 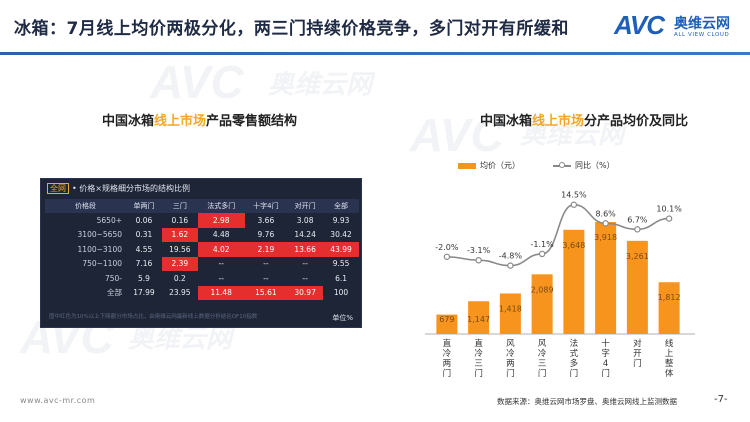 What do you see at coordinates (85, 206) in the screenshot?
I see `column-header: 价格段` at bounding box center [85, 206].